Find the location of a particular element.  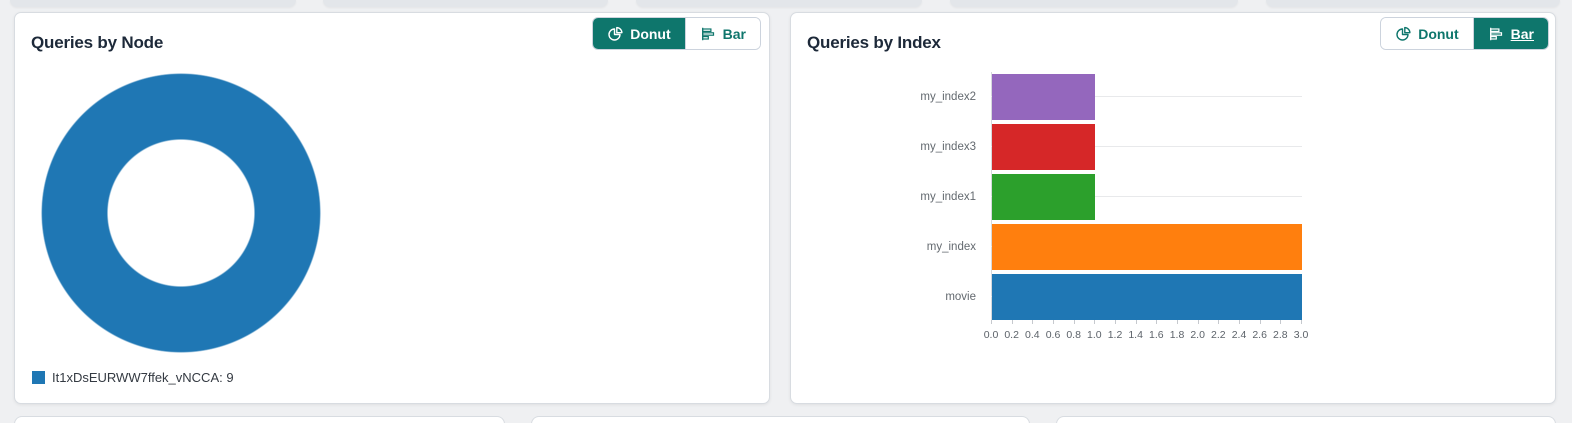

category-label-my_index2: my_index2 is located at coordinates (948, 97).